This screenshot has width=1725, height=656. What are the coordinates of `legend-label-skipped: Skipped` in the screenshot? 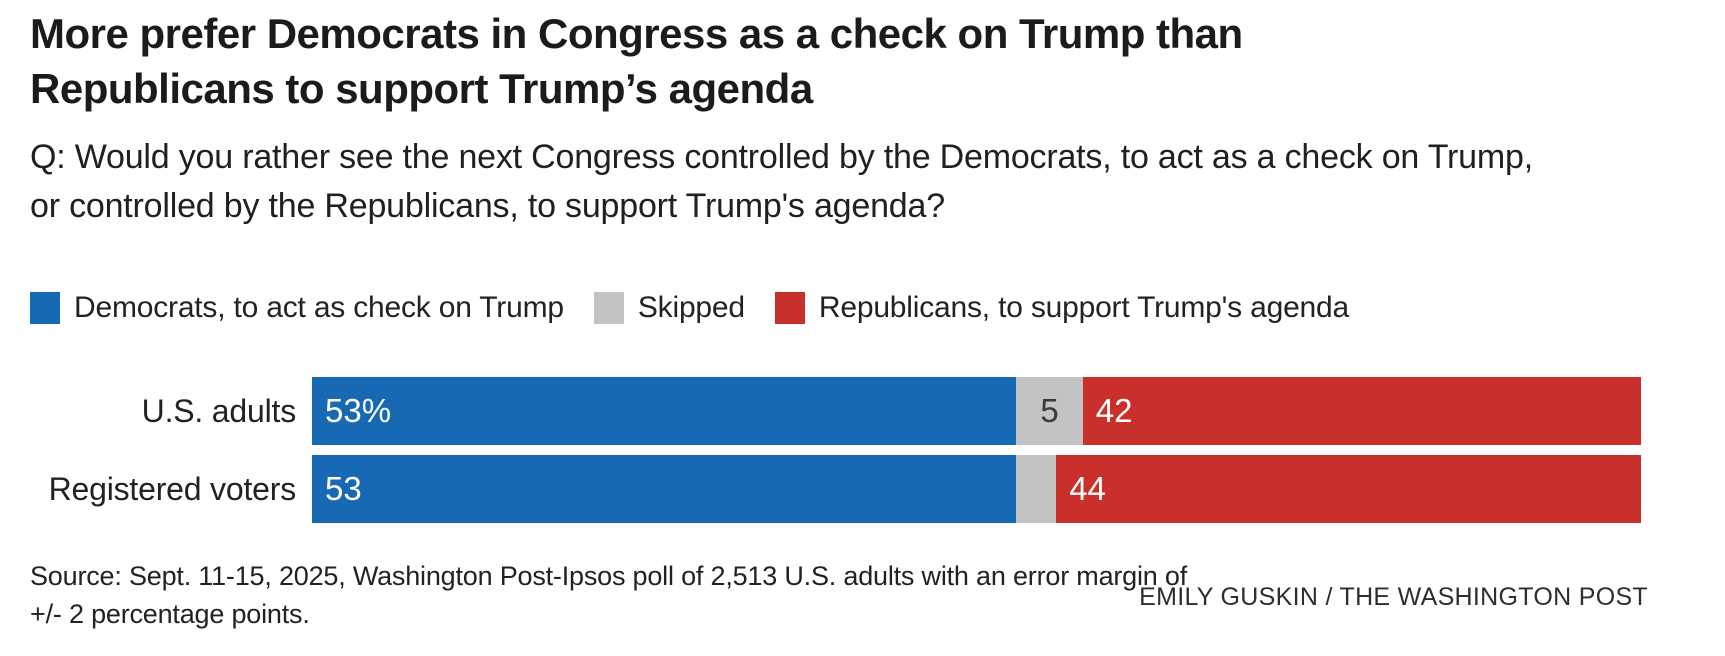 It's located at (691, 307).